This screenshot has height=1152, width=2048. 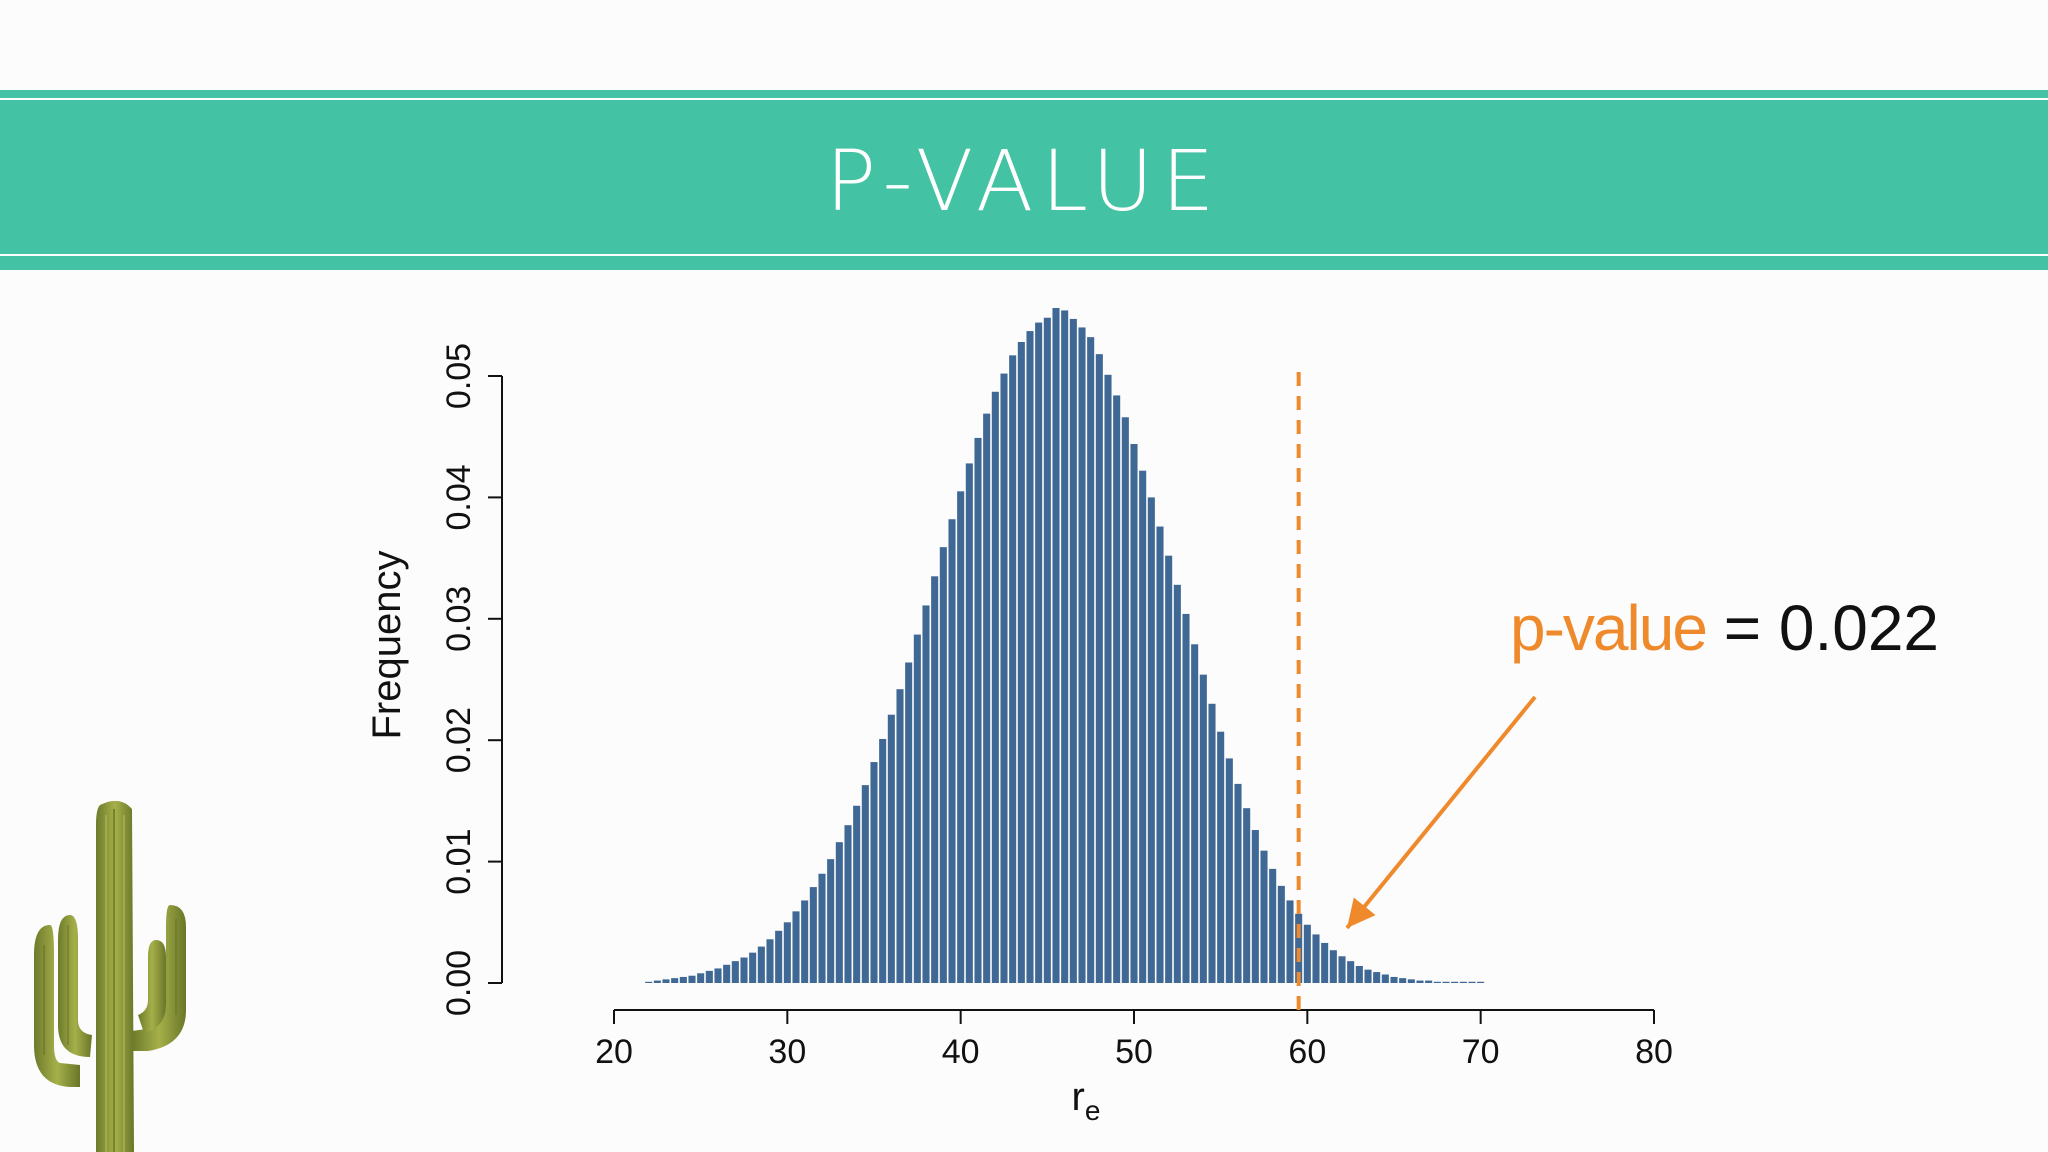 I want to click on y-tick-label: 0.02, so click(x=459, y=740).